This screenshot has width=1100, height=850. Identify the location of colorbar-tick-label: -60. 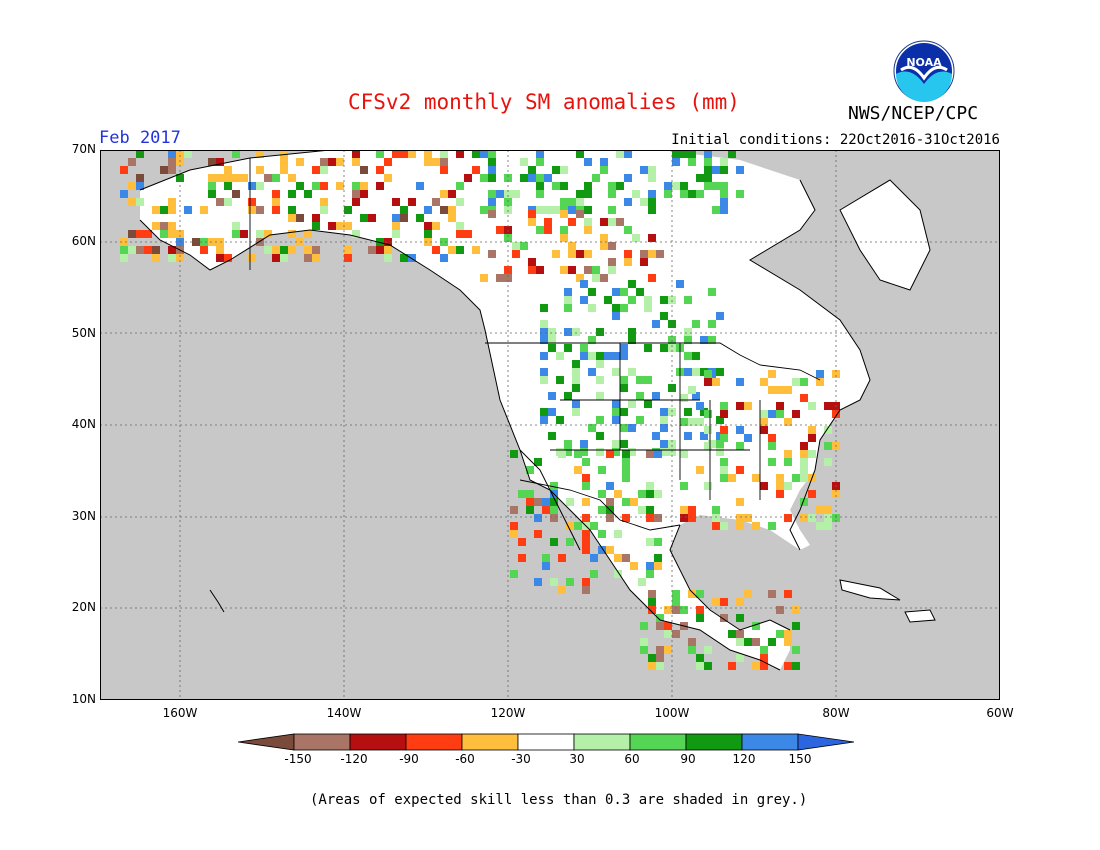
(465, 759).